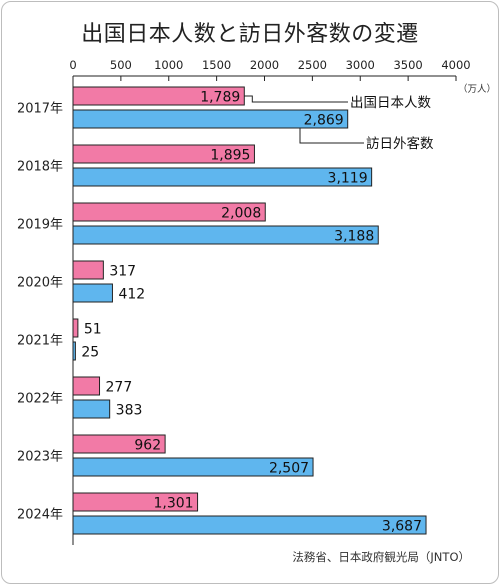  What do you see at coordinates (360, 65) in the screenshot?
I see `x-tick-label: 3000` at bounding box center [360, 65].